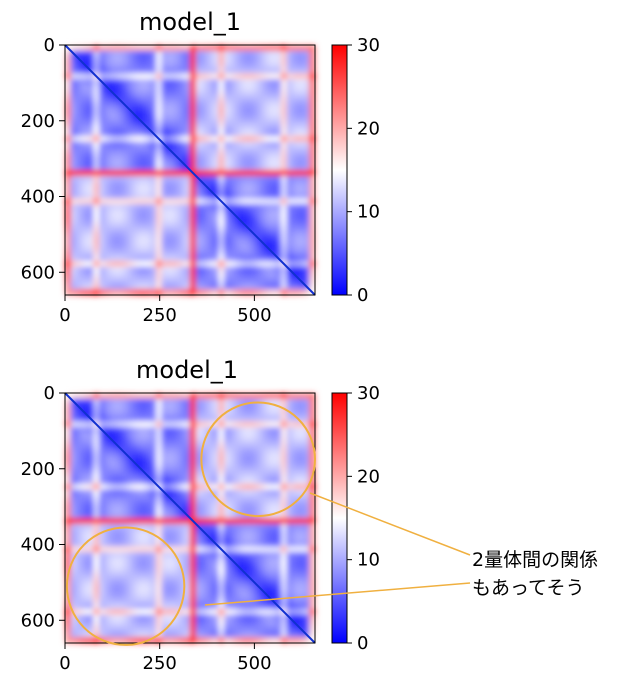 The width and height of the screenshot is (632, 680). Describe the element at coordinates (49, 393) in the screenshot. I see `y-tick-label: 0` at that location.